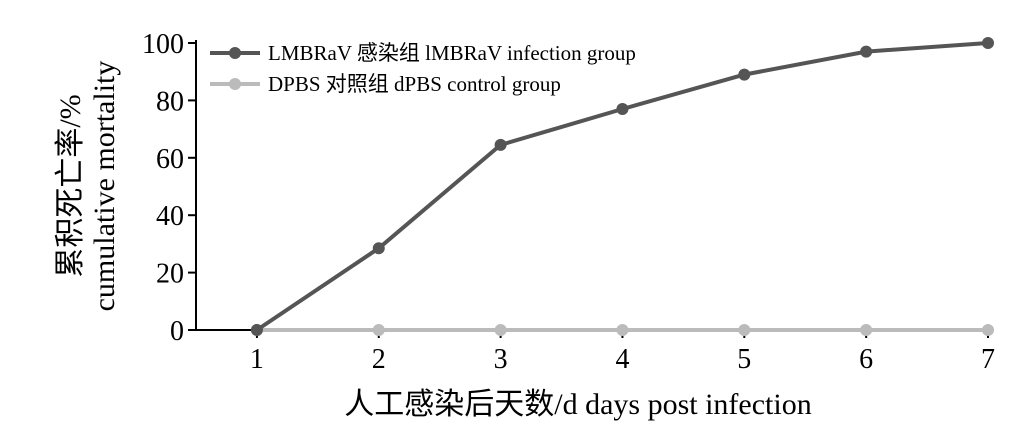  What do you see at coordinates (170, 216) in the screenshot?
I see `y-tick-label: 40` at bounding box center [170, 216].